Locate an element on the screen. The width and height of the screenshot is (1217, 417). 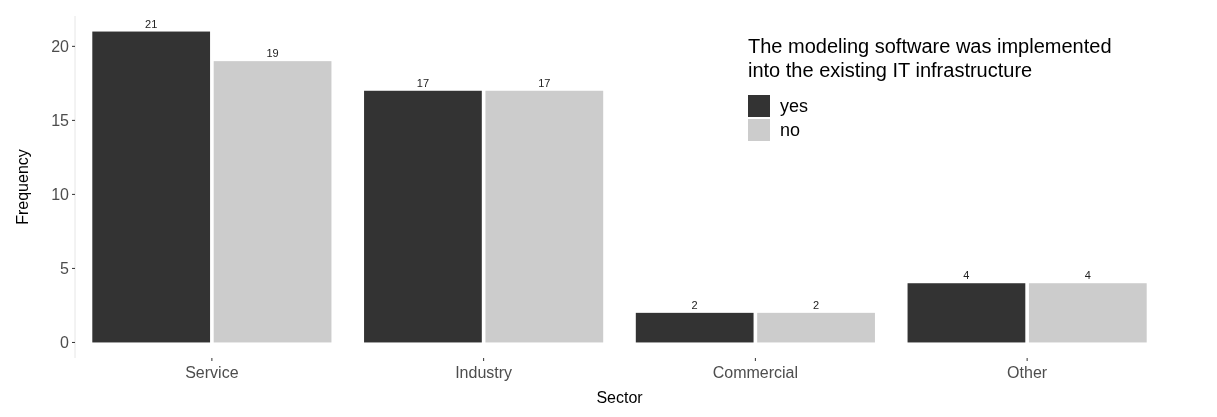
legend-label: yes is located at coordinates (794, 106).